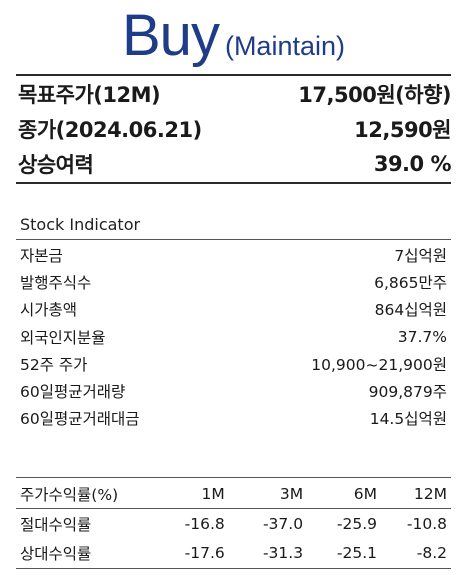 The width and height of the screenshot is (467, 575). Describe the element at coordinates (357, 523) in the screenshot. I see `returns-cell: -25.9` at that location.